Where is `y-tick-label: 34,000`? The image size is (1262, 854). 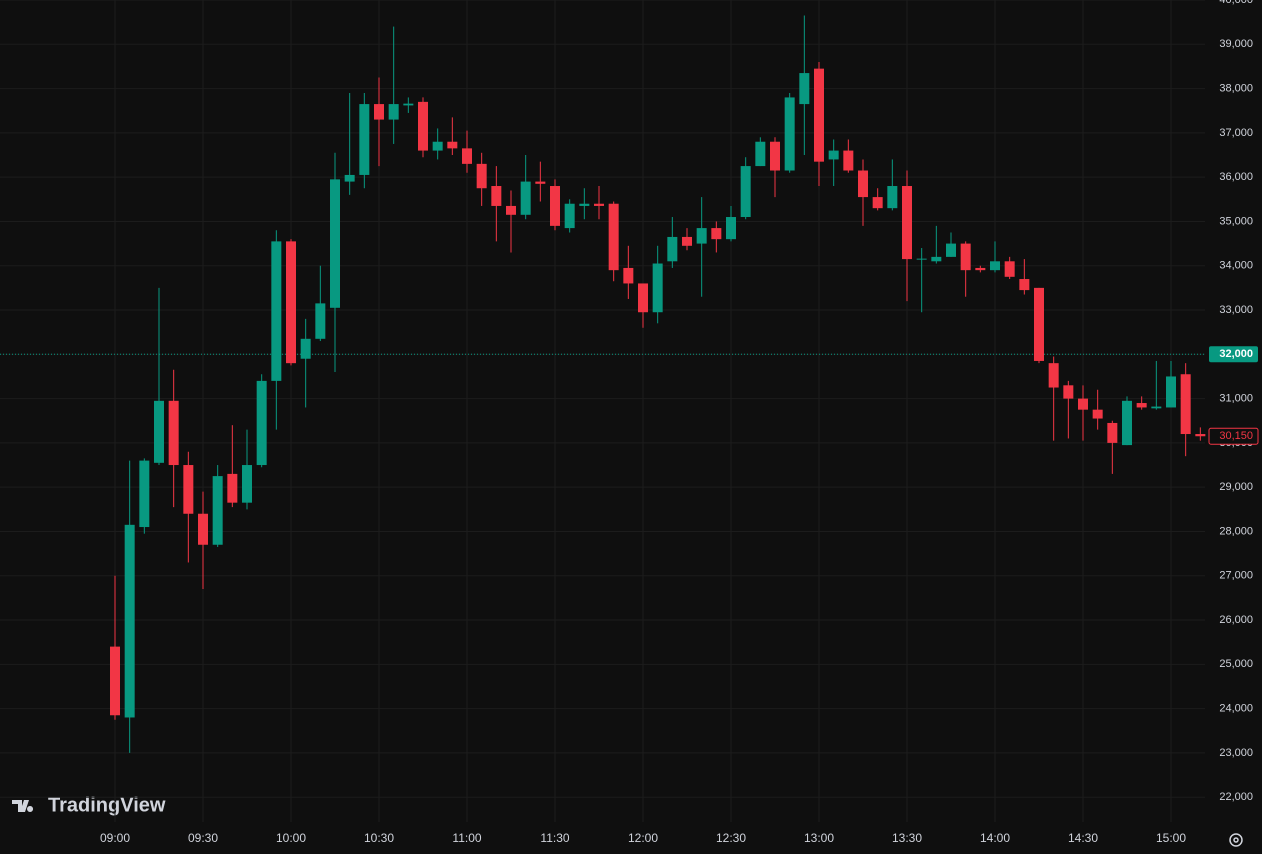
y-tick-label: 34,000 is located at coordinates (1236, 266).